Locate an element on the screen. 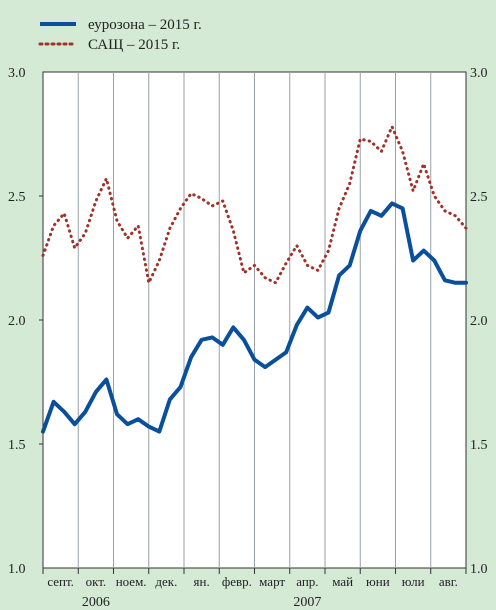 The image size is (496, 610). x-tick-label: ян. is located at coordinates (202, 581).